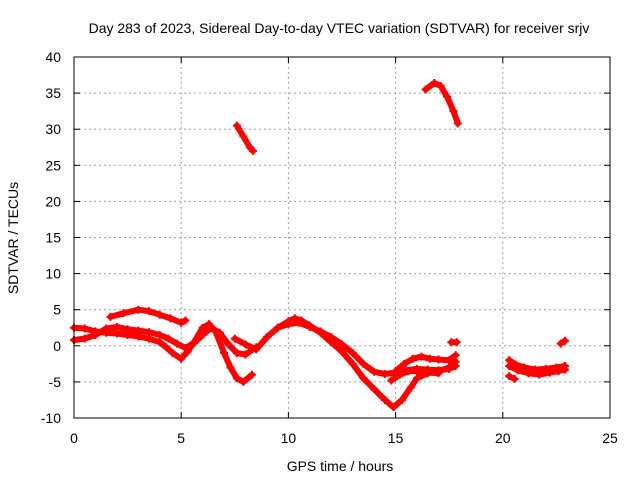  What do you see at coordinates (53, 201) in the screenshot?
I see `y-tick-label: 20` at bounding box center [53, 201].